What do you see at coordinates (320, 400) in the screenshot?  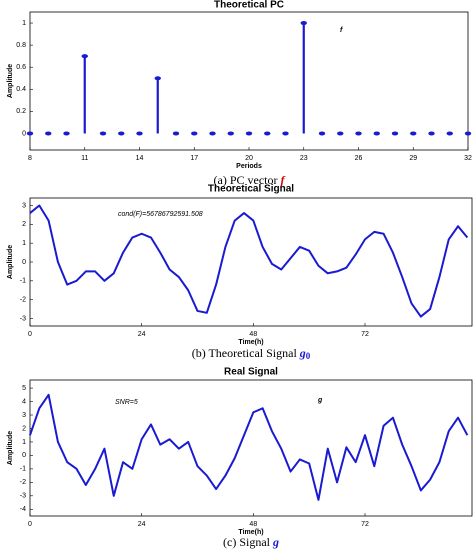 I see `annotation: g` at bounding box center [320, 400].